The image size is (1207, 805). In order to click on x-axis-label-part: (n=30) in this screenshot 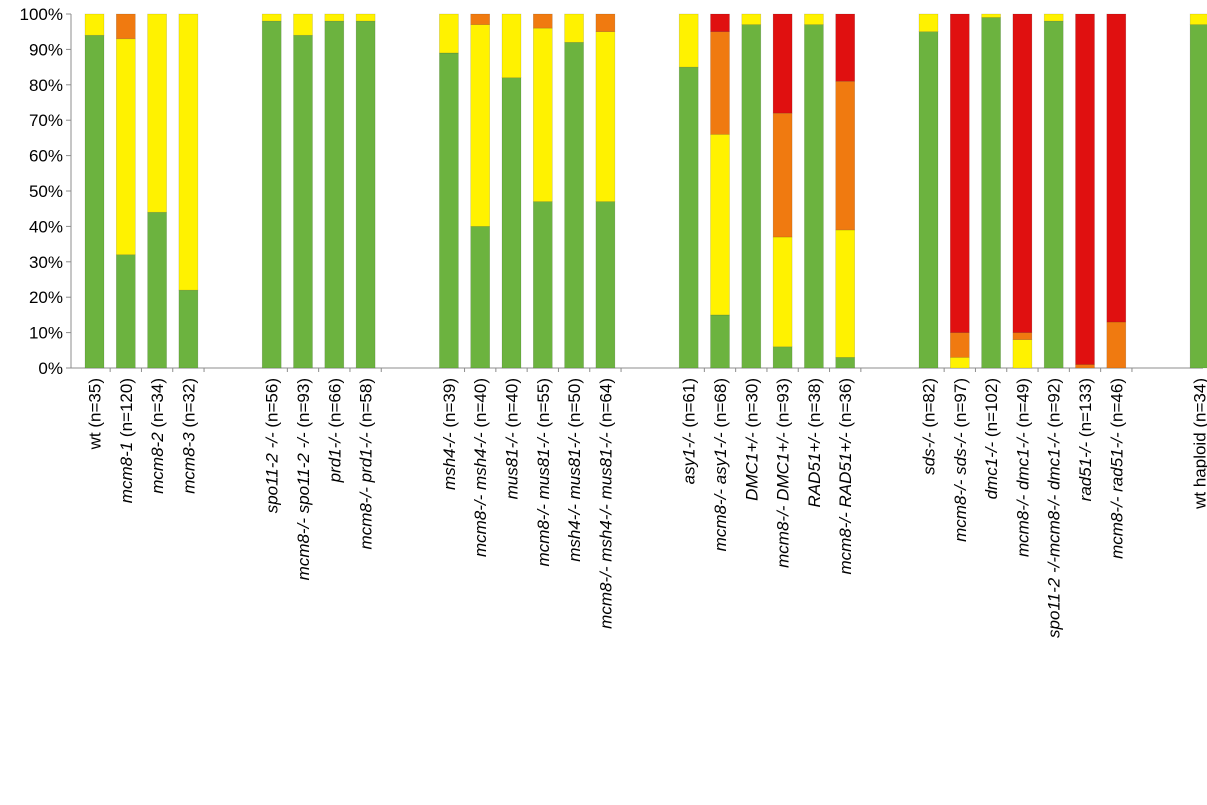, I will do `click(751, 405)`.